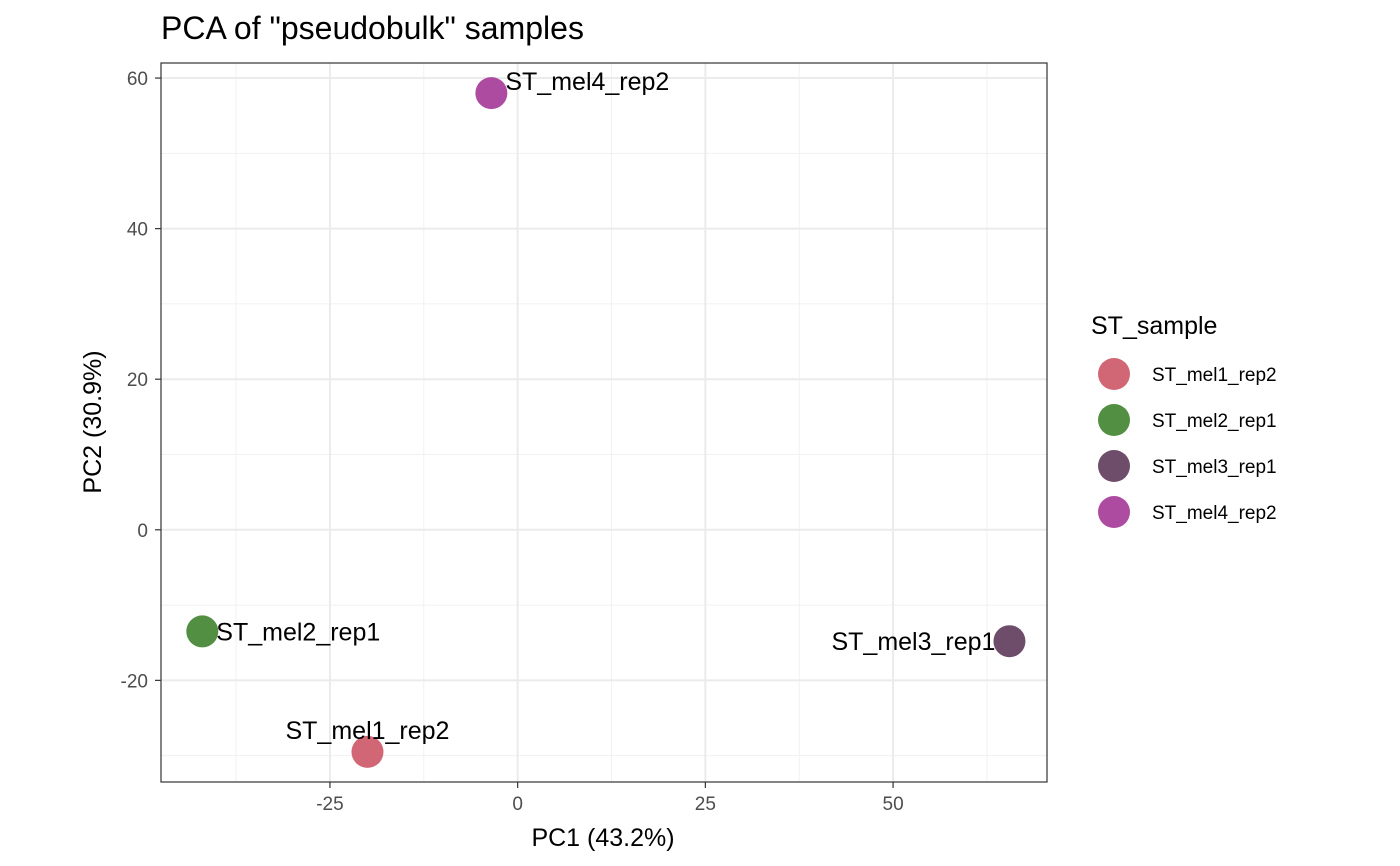  What do you see at coordinates (137, 230) in the screenshot?
I see `y-tick-label: 40` at bounding box center [137, 230].